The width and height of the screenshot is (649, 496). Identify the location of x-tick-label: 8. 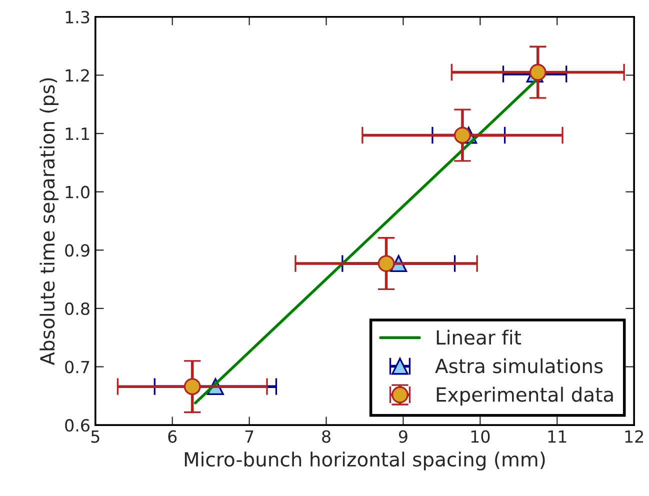
(326, 436).